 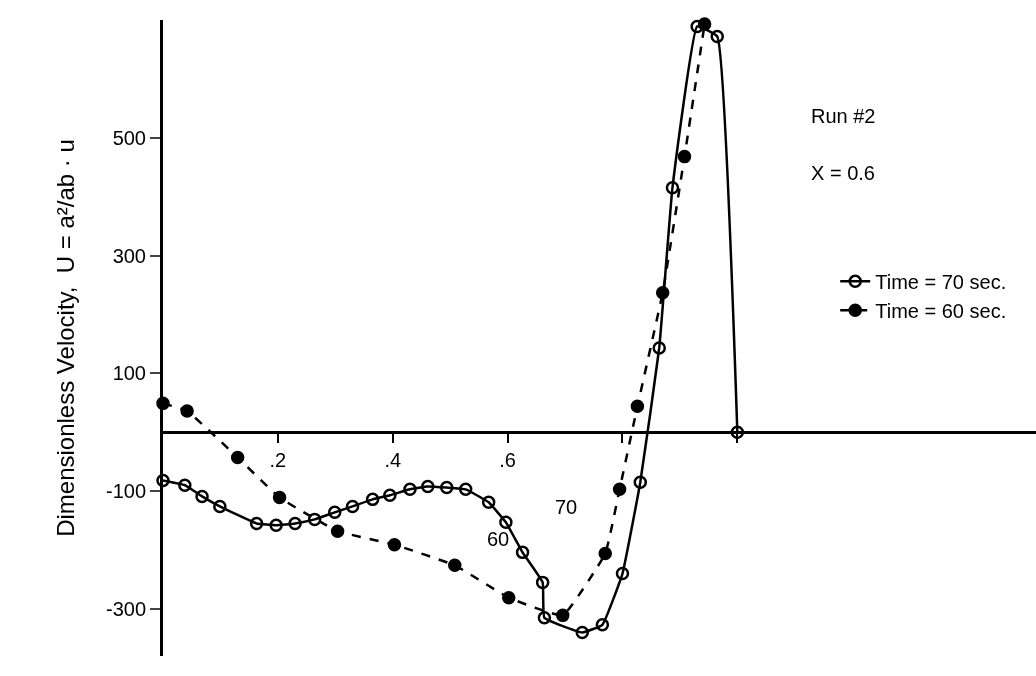 I want to click on x-tick-label: .4, so click(x=393, y=460).